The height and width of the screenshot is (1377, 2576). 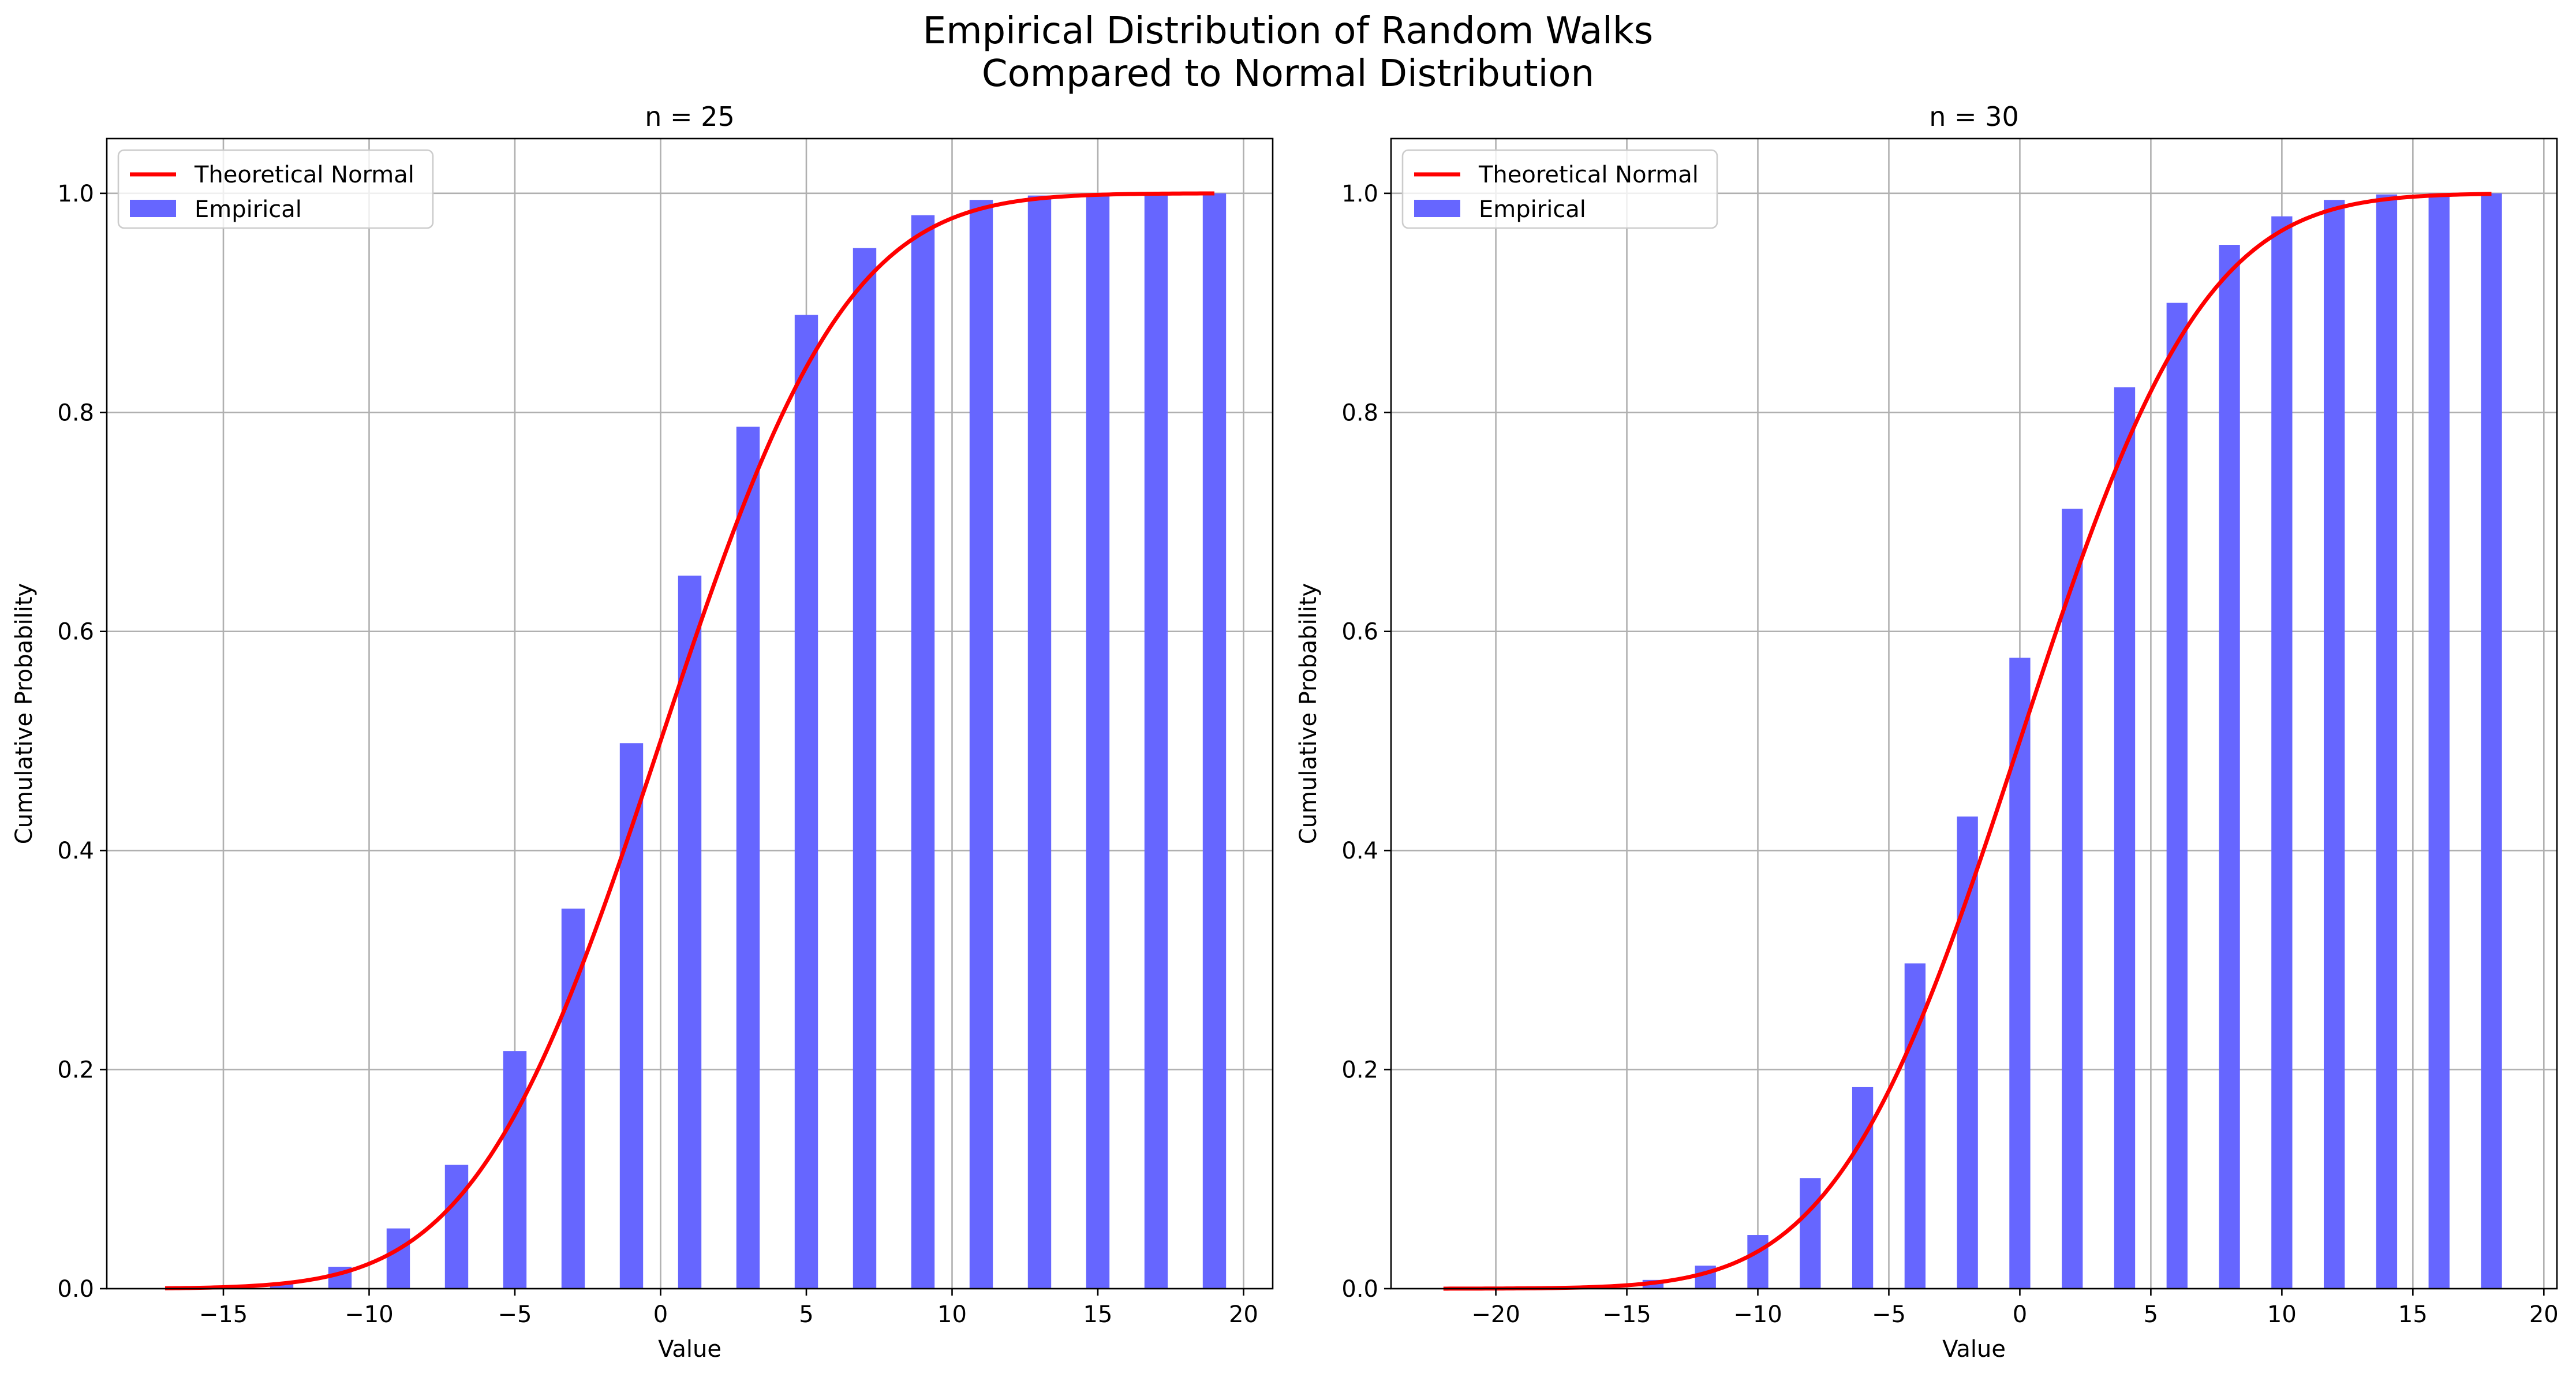 I want to click on figure-title-line-1: Empirical Distribution of Random Walks, so click(x=1288, y=31).